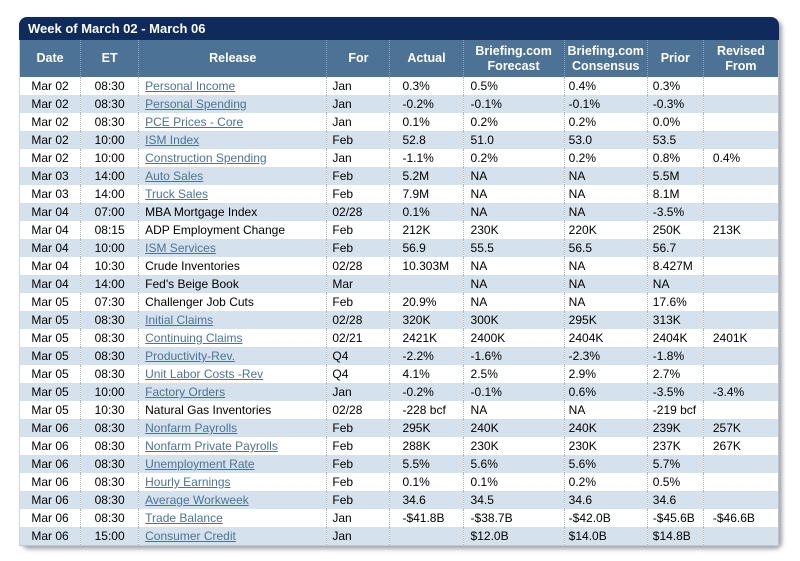 This screenshot has height=561, width=800. I want to click on prior-cell: 5.7%, so click(675, 464).